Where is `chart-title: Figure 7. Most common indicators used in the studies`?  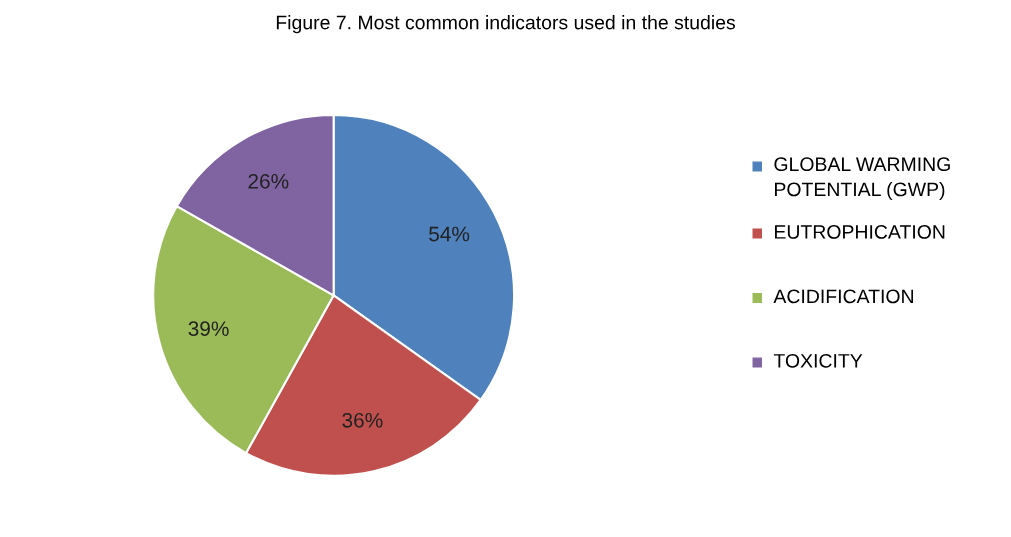
chart-title: Figure 7. Most common indicators used in the studies is located at coordinates (506, 24).